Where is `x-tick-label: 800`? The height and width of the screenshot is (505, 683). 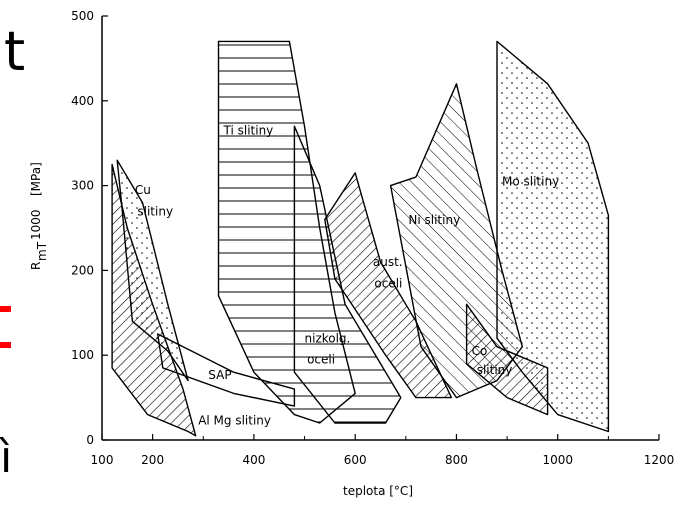
x-tick-label: 800 is located at coordinates (456, 460).